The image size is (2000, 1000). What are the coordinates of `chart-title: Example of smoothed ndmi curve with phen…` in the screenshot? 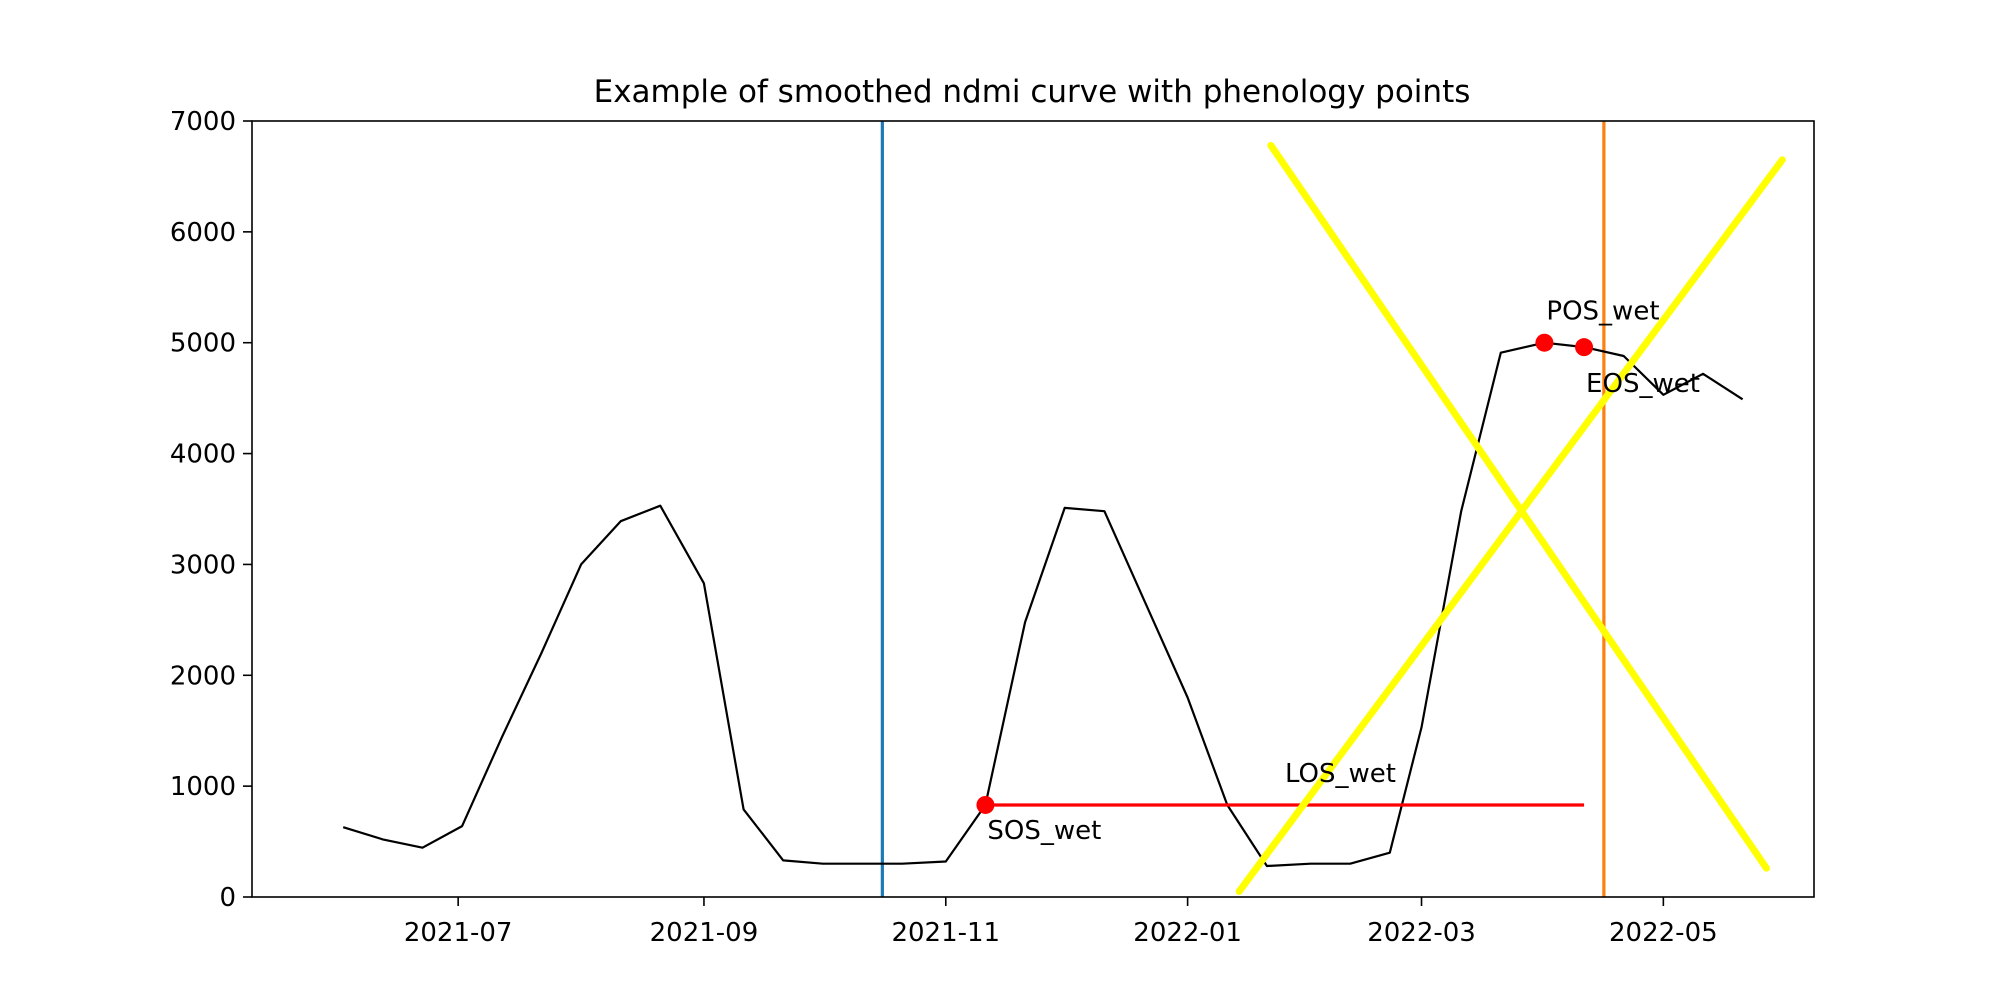 It's located at (1032, 92).